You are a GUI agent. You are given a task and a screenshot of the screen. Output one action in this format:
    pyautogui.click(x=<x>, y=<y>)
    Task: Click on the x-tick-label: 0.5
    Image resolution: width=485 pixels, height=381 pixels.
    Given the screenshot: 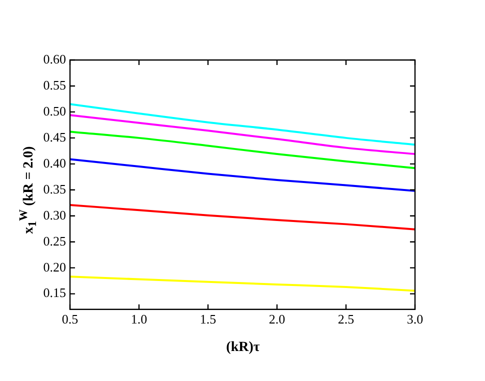 What is the action you would take?
    pyautogui.click(x=70, y=319)
    